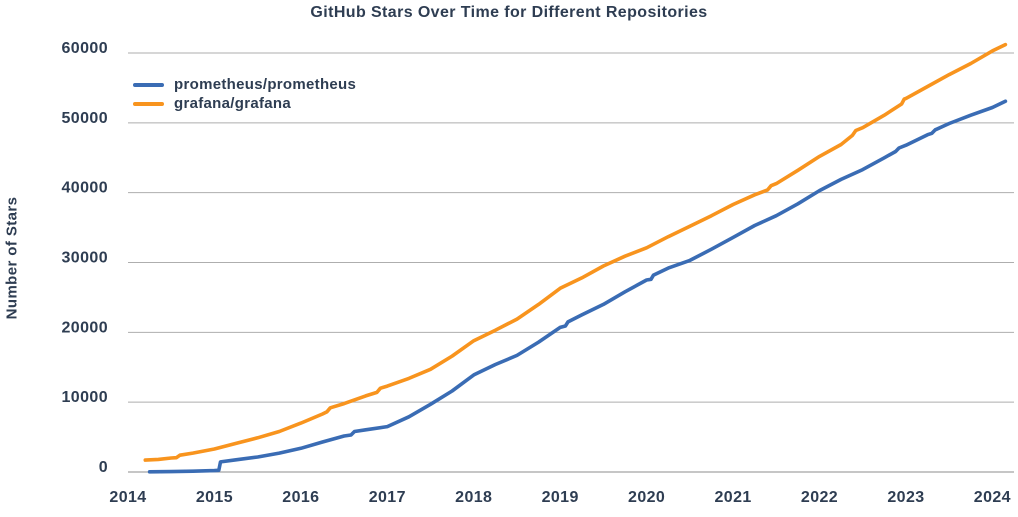  I want to click on legend-swatch-prometheus, so click(148, 84).